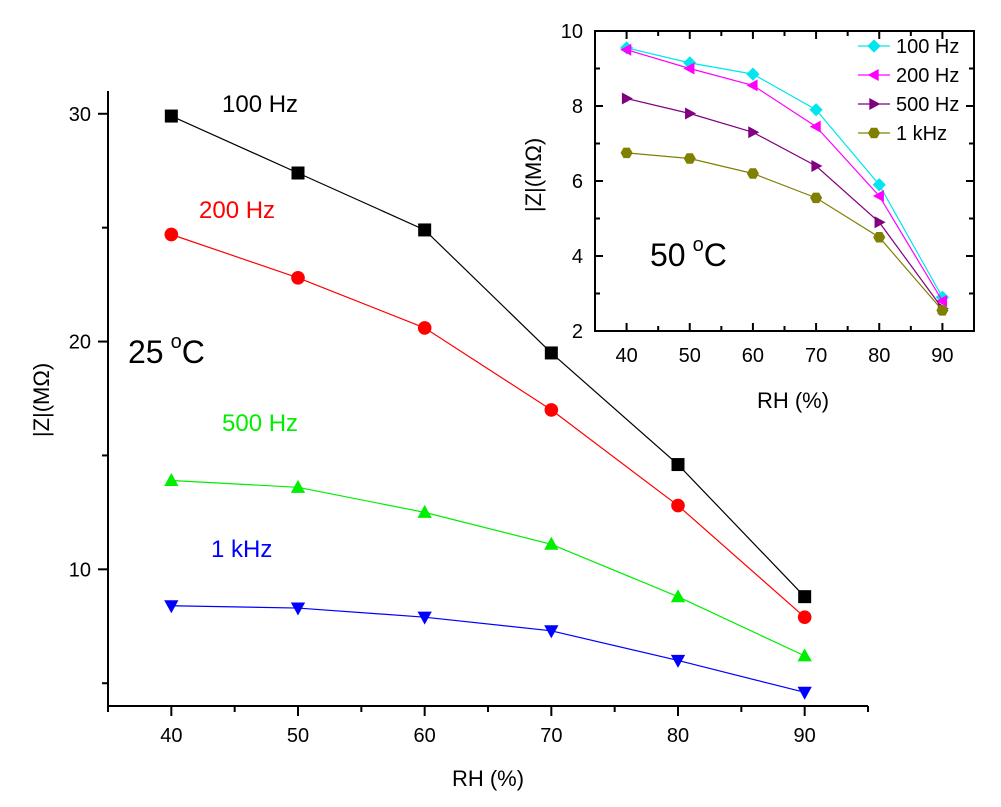 The width and height of the screenshot is (1001, 807). I want to click on inset-temperature-label: 50 oC, so click(688, 253).